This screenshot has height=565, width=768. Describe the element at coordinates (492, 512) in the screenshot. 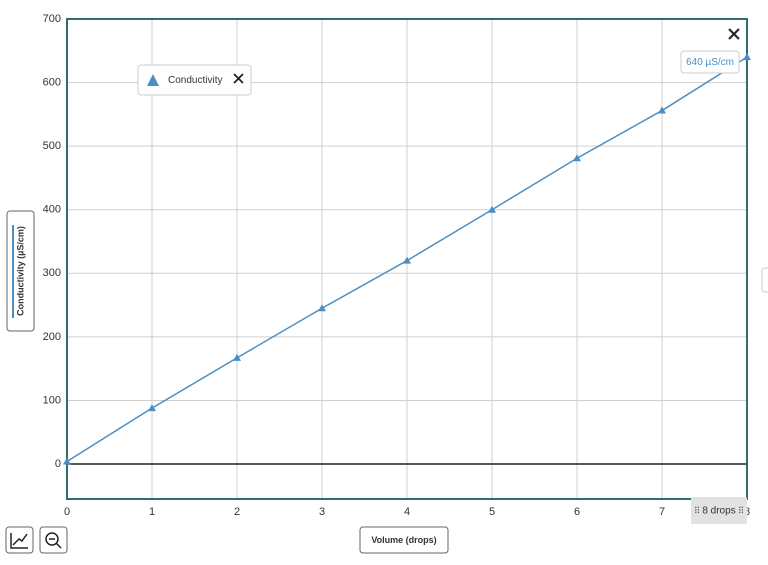

I see `x-tick-label: 5` at that location.